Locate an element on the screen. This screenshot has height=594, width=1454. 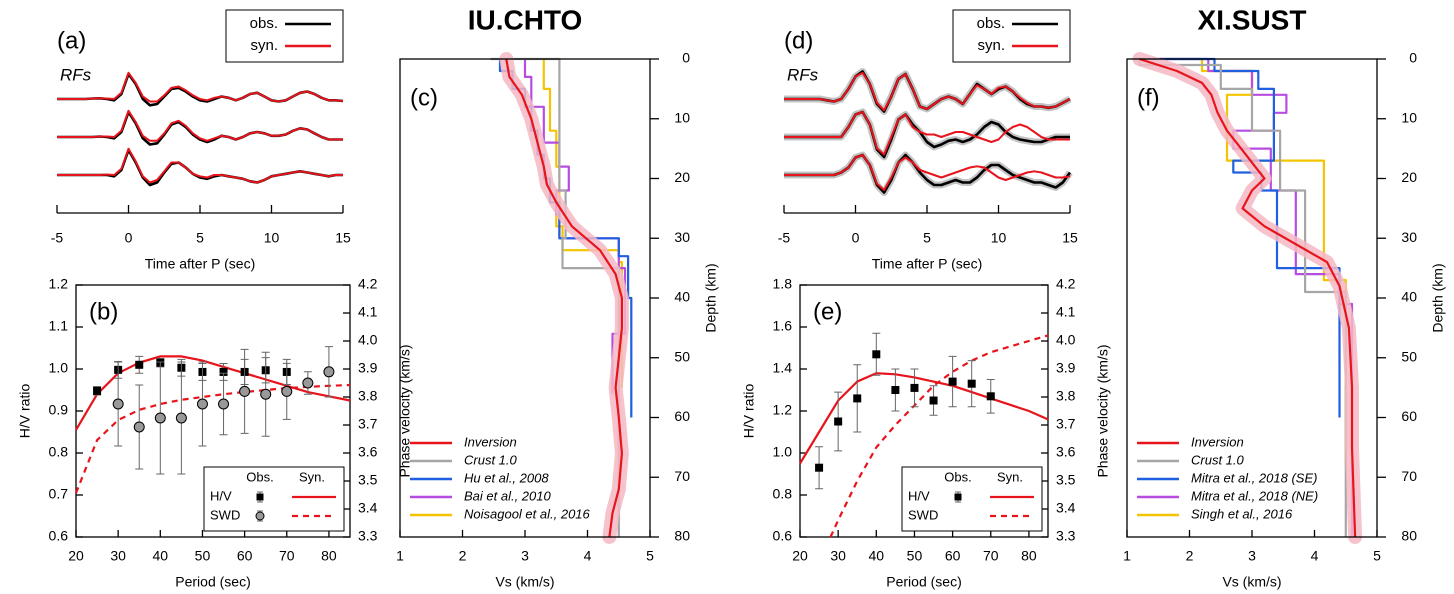
y2-tick-label: 3.9 is located at coordinates (368, 368).